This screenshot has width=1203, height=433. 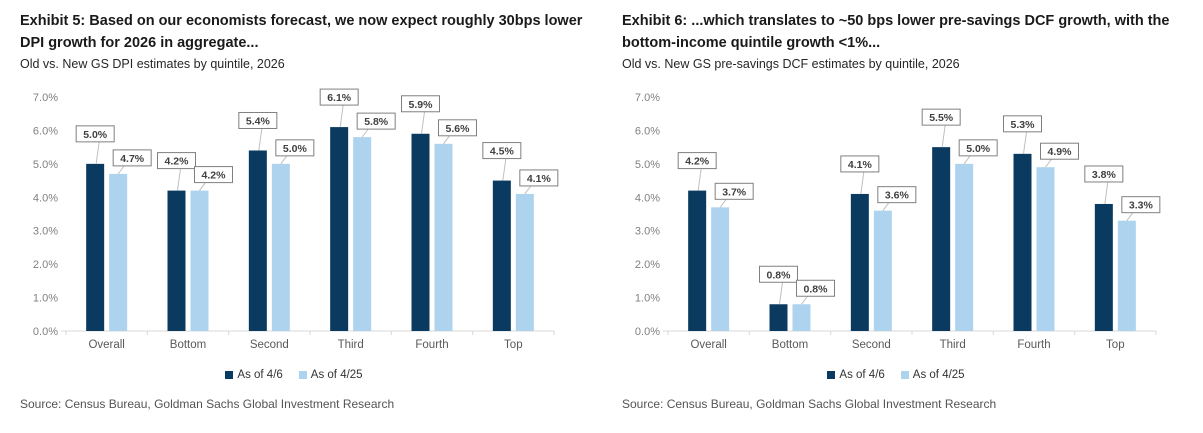 What do you see at coordinates (45, 98) in the screenshot?
I see `y-axis-tick-label: 7.0%` at bounding box center [45, 98].